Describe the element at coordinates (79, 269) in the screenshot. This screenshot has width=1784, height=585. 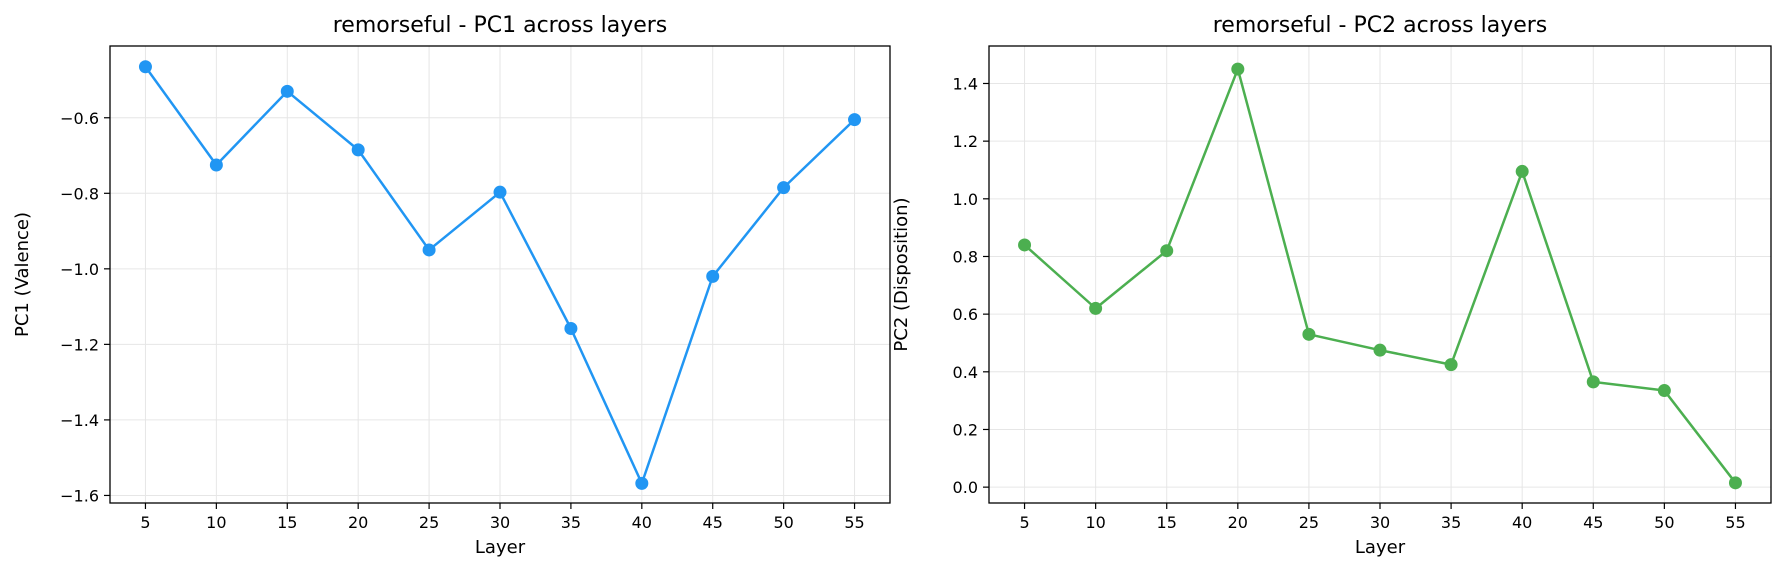
I see `y-tick-label: −1.0` at that location.